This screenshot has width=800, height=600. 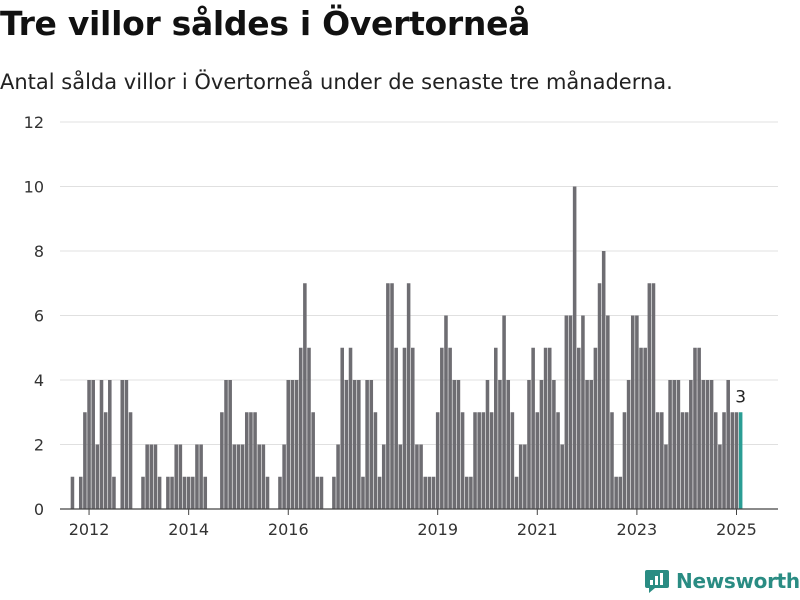 I want to click on y-tick-label: 0, so click(x=39, y=509).